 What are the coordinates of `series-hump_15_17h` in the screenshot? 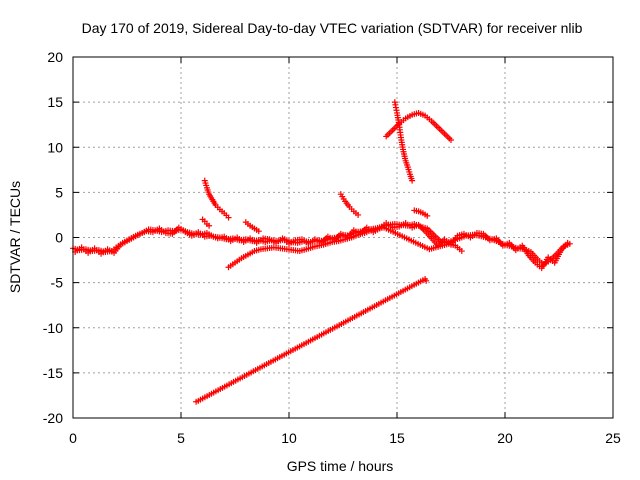 It's located at (418, 126).